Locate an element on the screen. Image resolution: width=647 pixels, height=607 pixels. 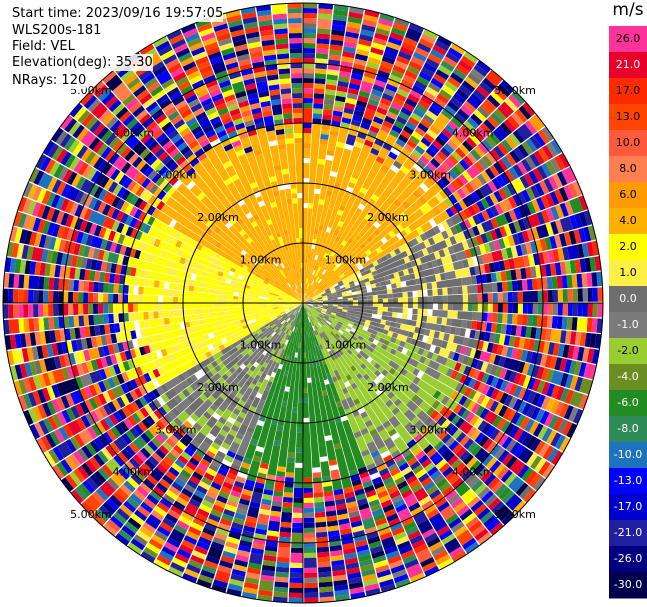
colorbar-tick-label: 21.0 is located at coordinates (628, 64).